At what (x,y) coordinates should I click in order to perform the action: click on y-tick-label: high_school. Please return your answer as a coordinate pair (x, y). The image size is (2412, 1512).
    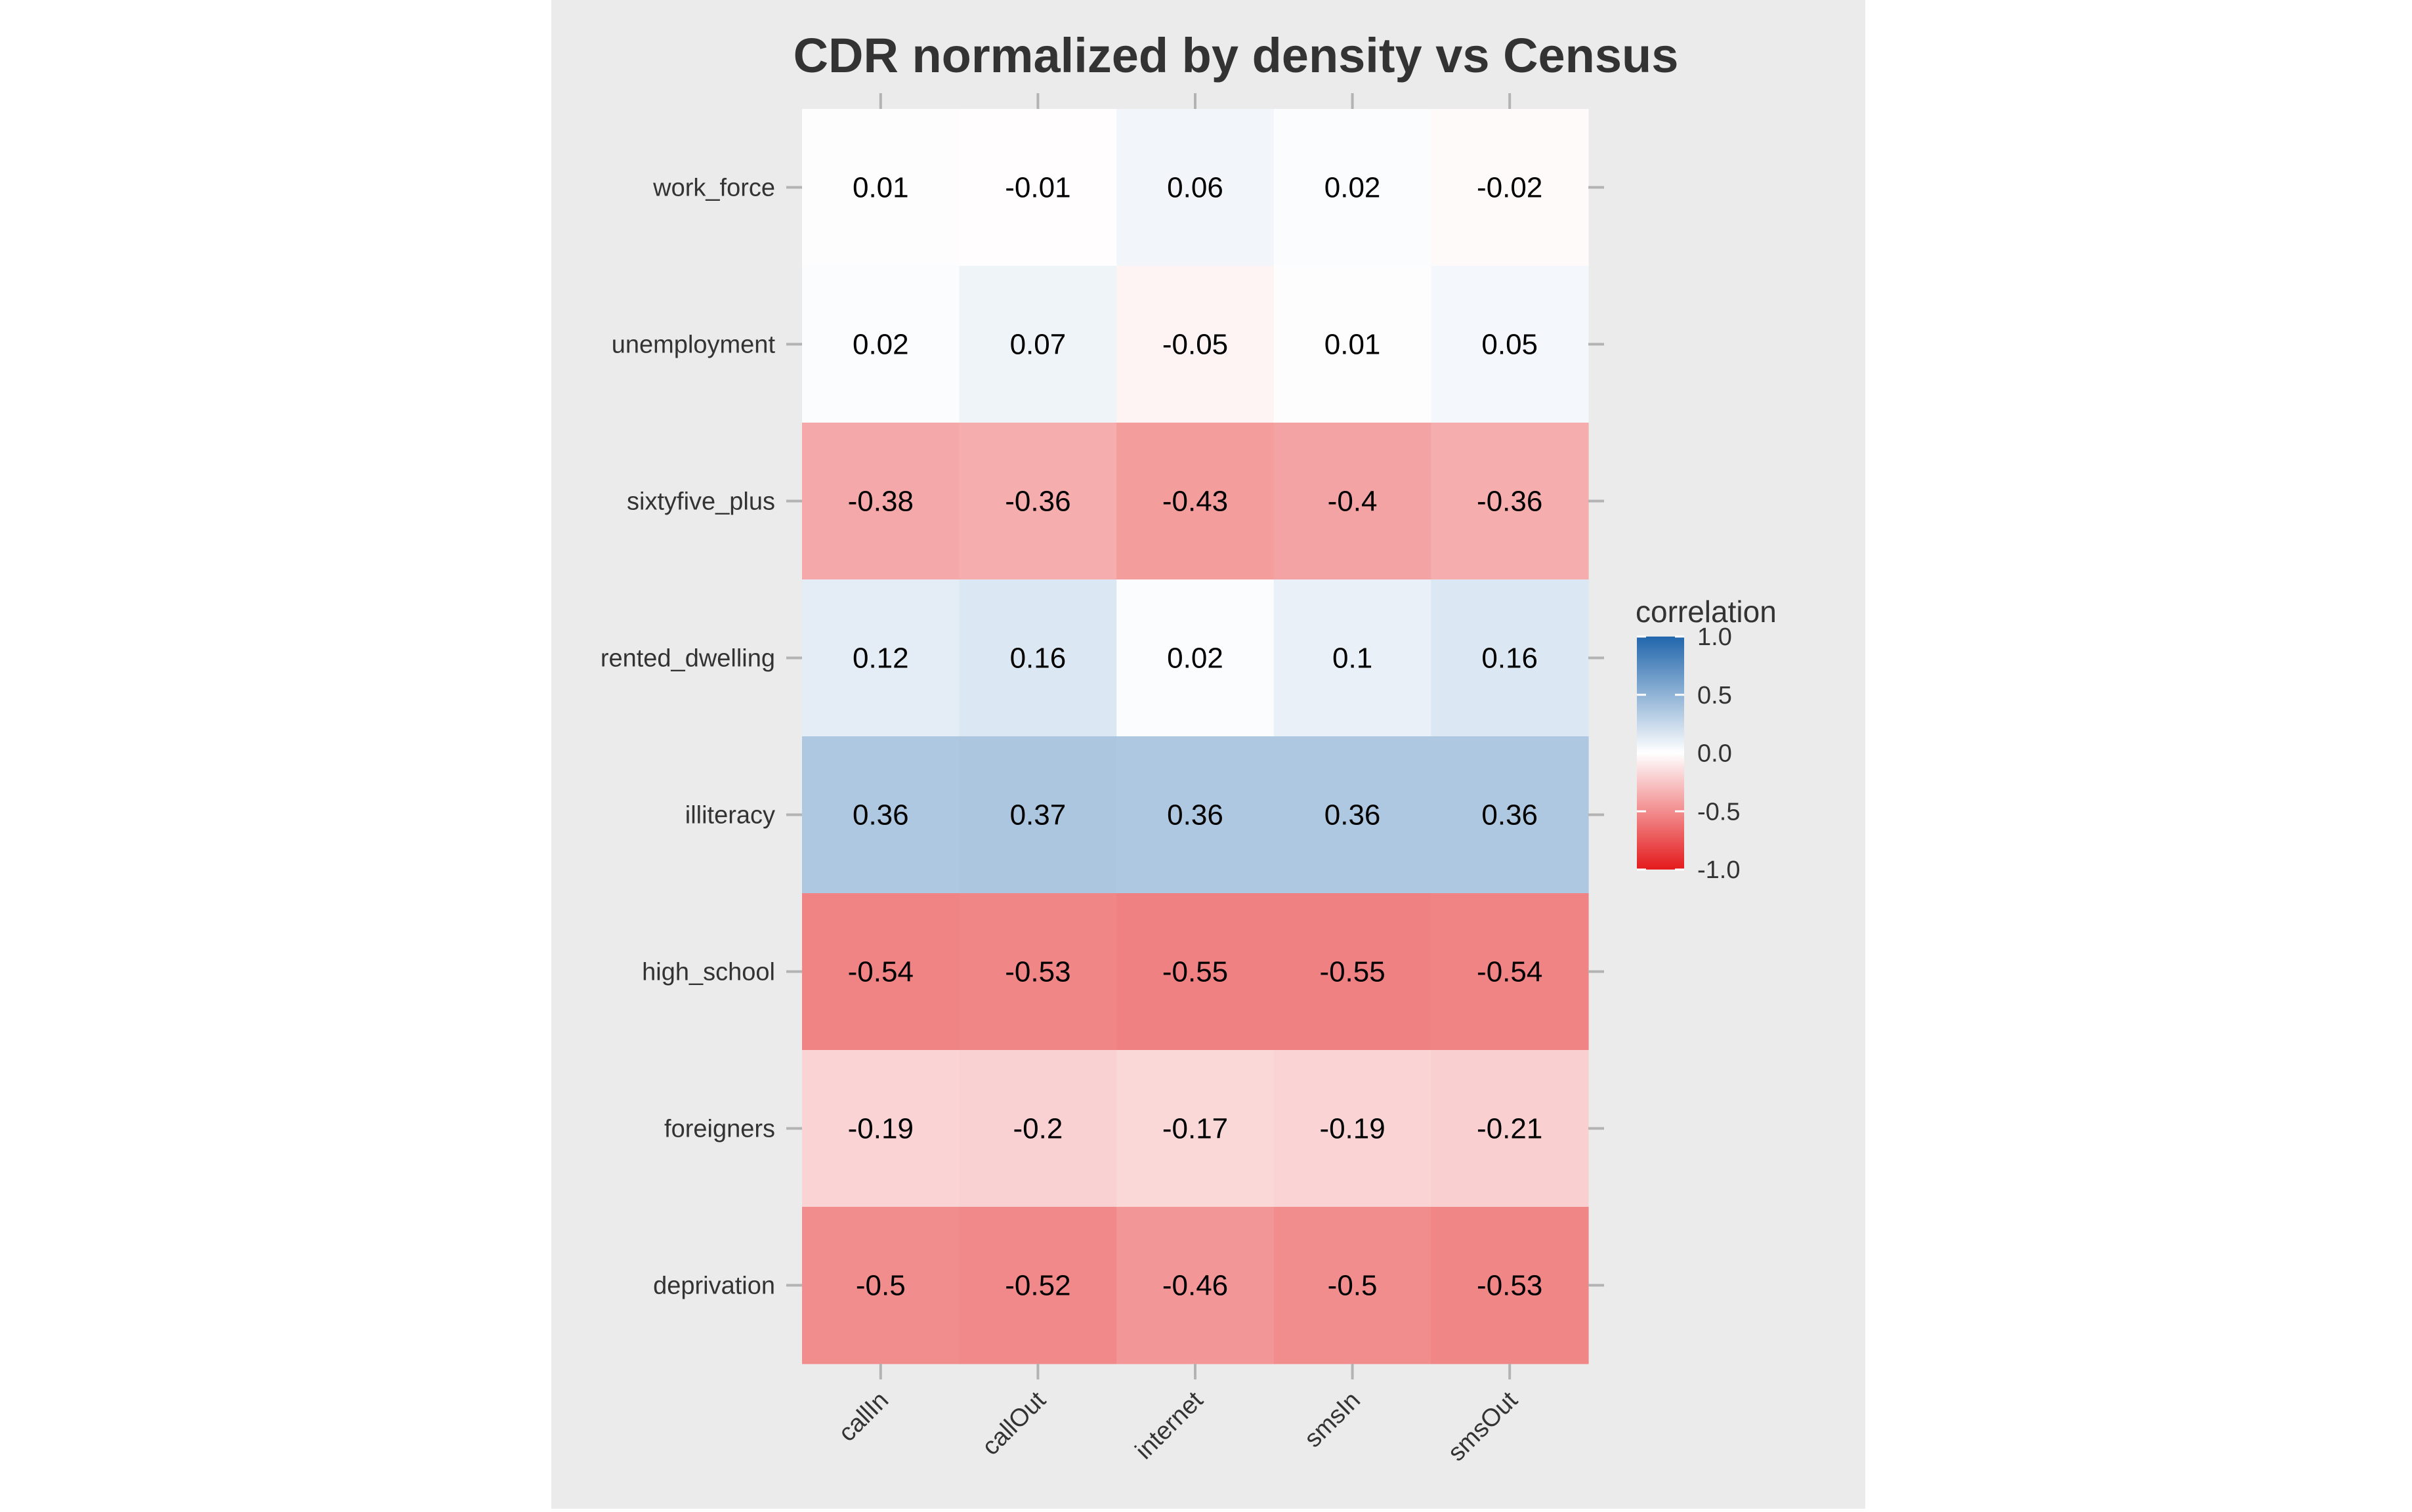
    Looking at the image, I should click on (708, 972).